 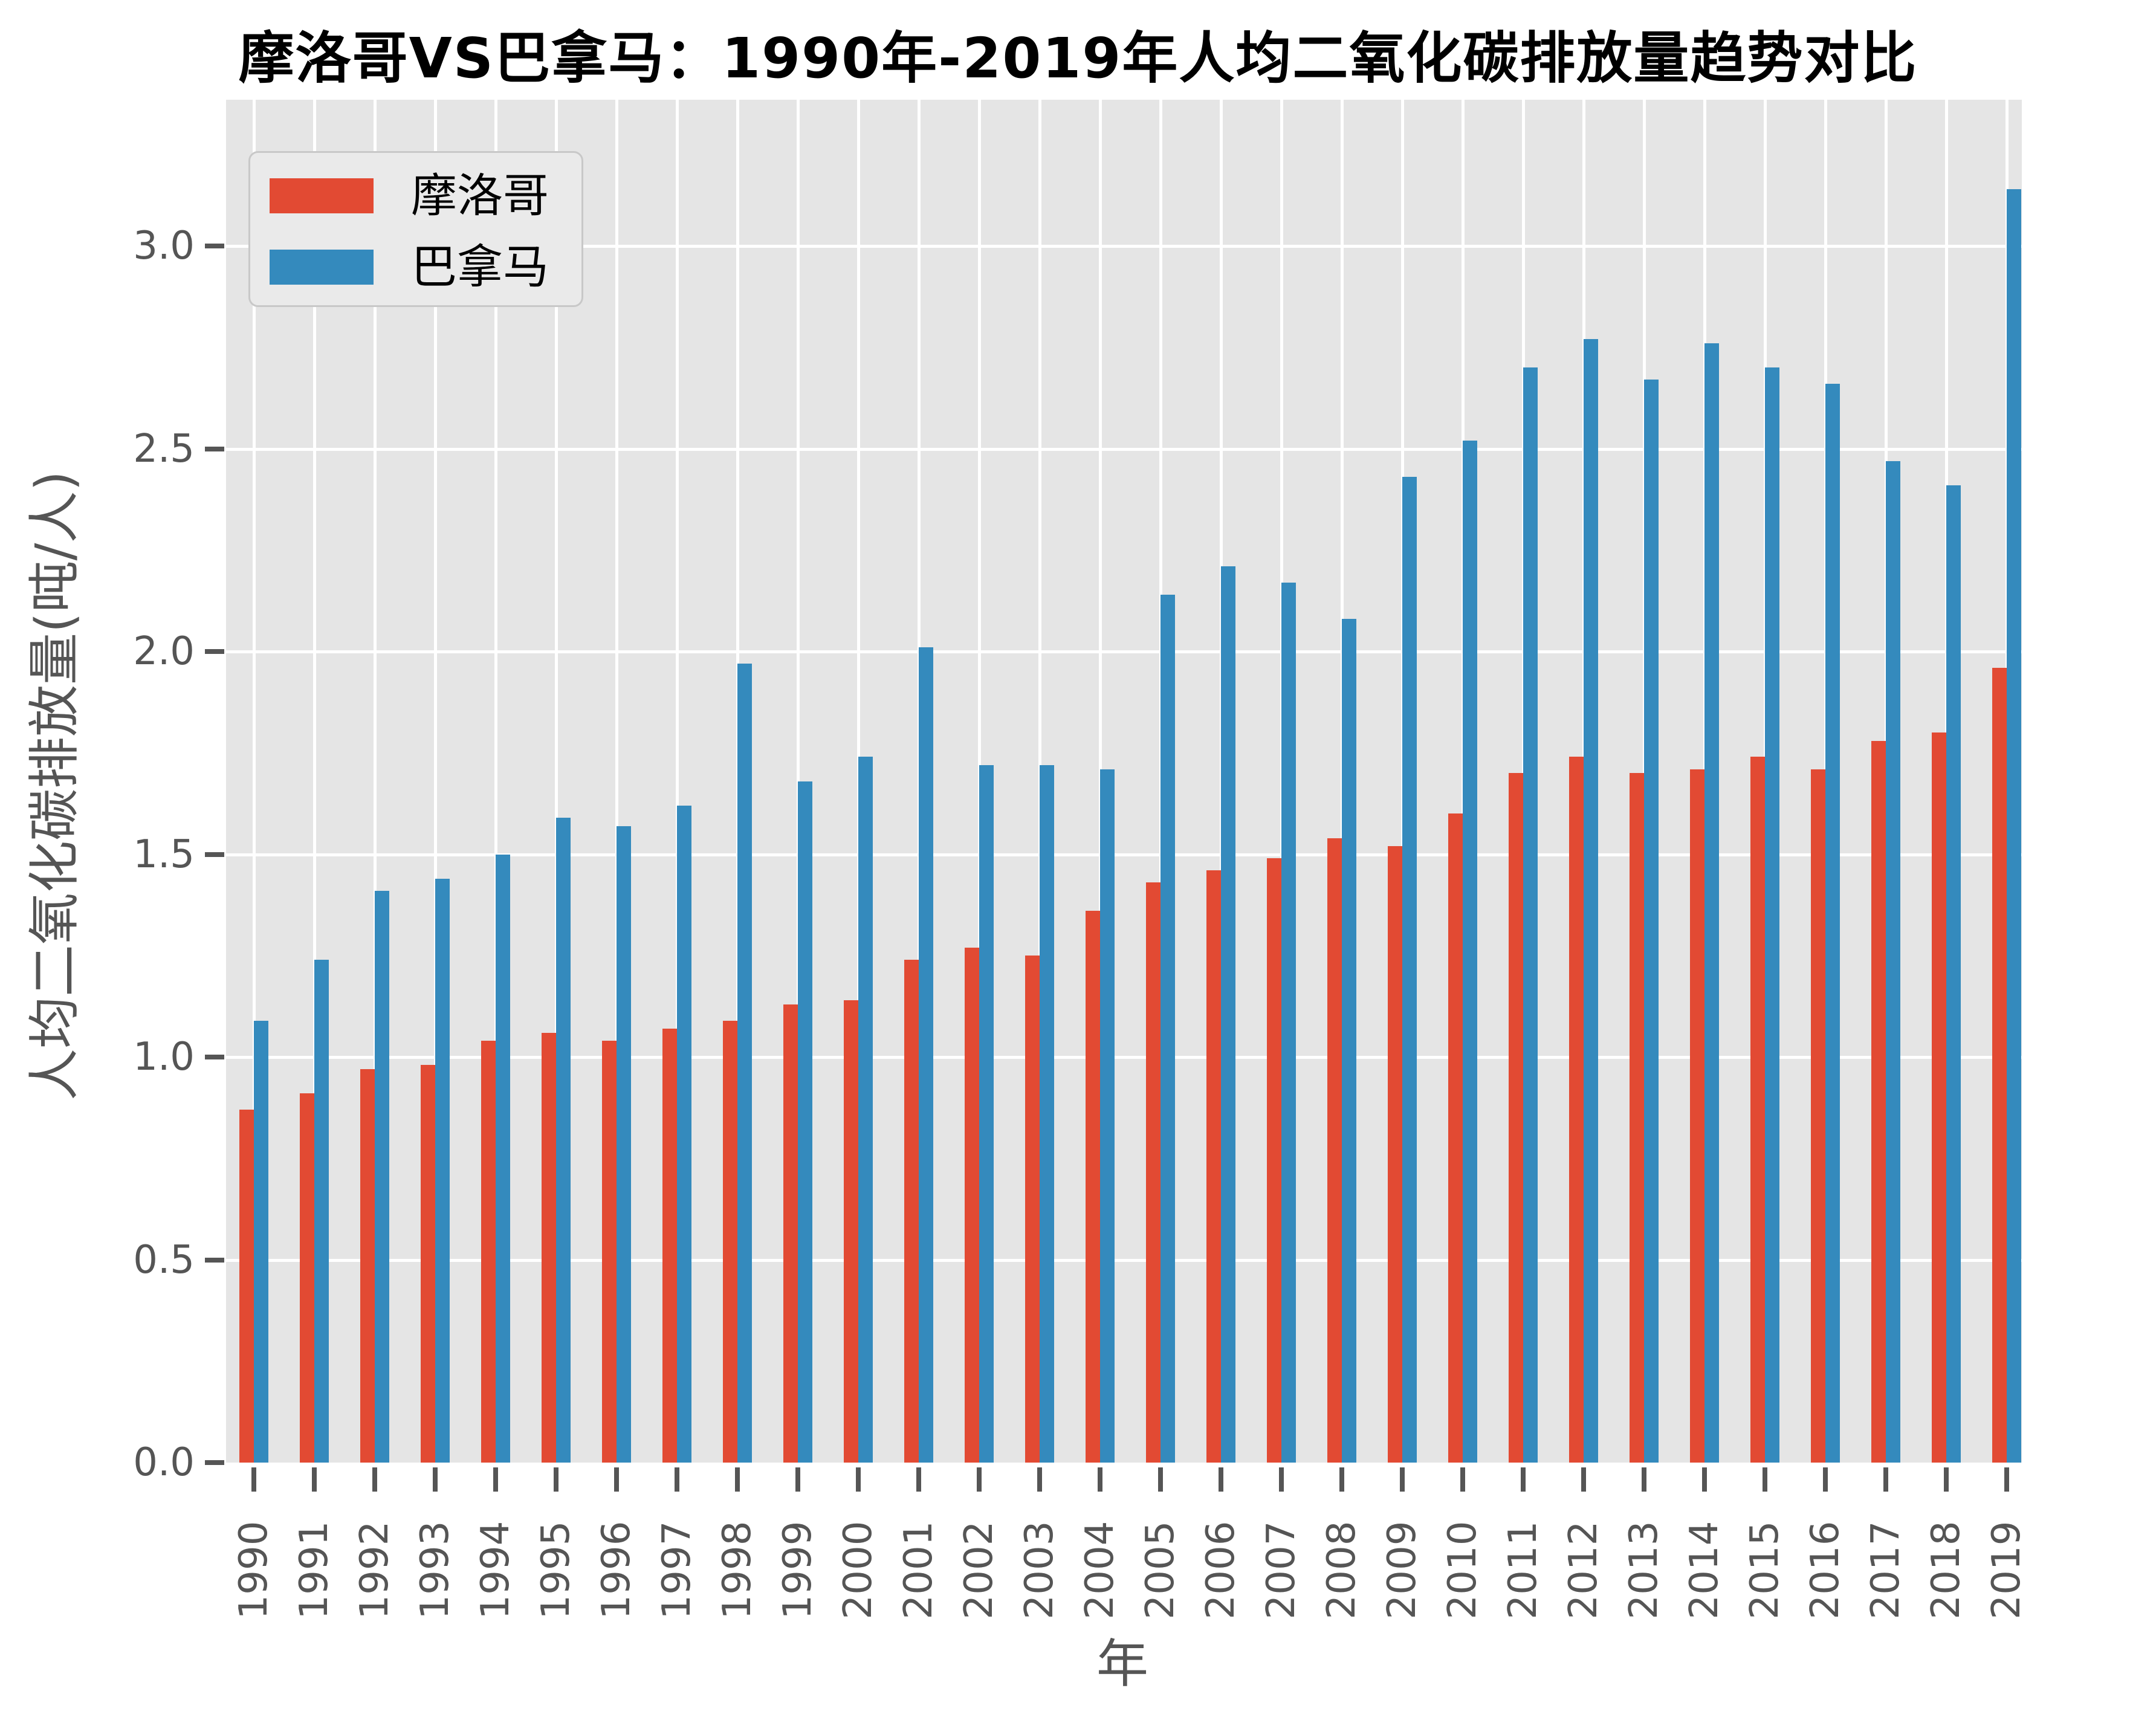 I want to click on x-tick-mark-2019, so click(x=2006, y=1479).